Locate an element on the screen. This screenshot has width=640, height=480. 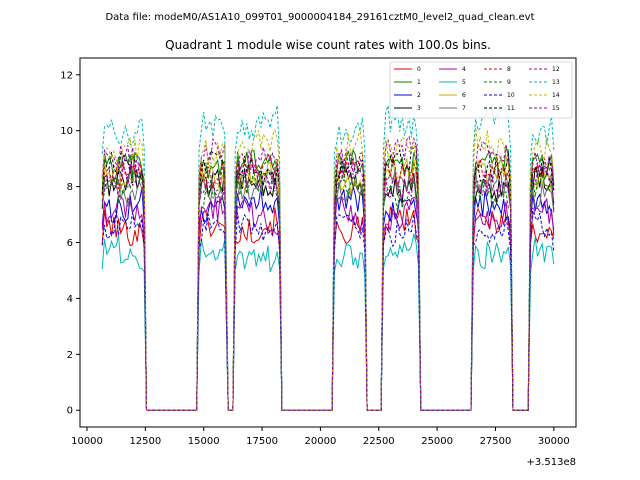
x-offset-label: +3.513e8 is located at coordinates (551, 462).